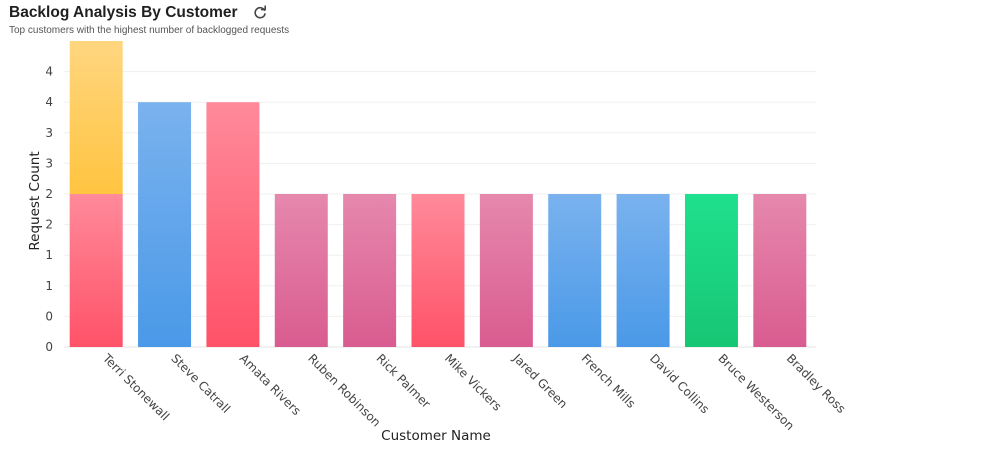 Image resolution: width=990 pixels, height=454 pixels. I want to click on x-tick-label: Jared Green, so click(540, 381).